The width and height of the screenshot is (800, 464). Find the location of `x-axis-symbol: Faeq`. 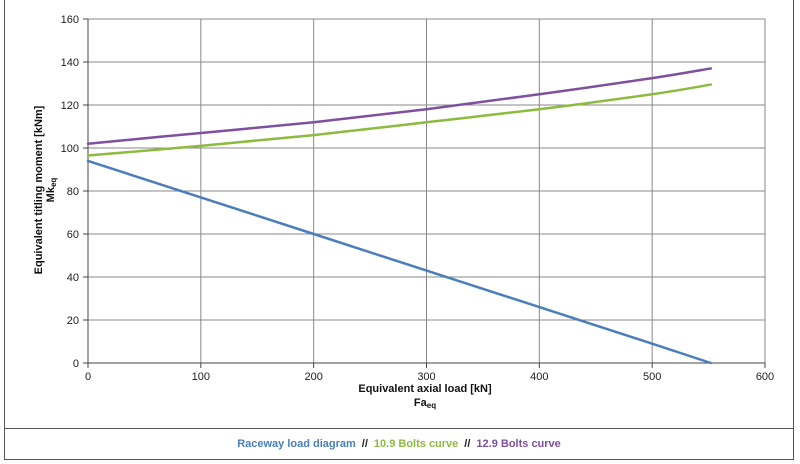

x-axis-symbol: Faeq is located at coordinates (425, 403).